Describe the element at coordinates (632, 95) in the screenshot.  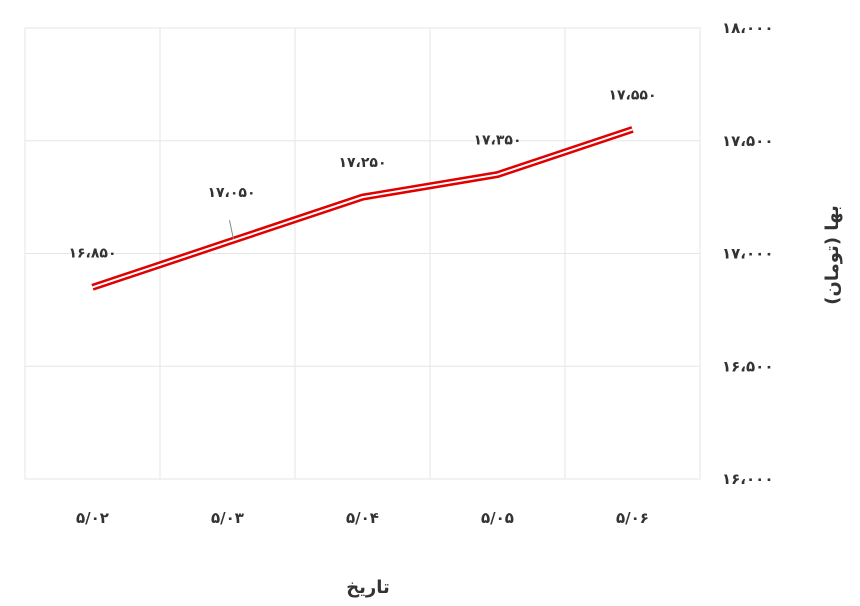
I see `data-label: ۱۷،۵۵۰` at that location.